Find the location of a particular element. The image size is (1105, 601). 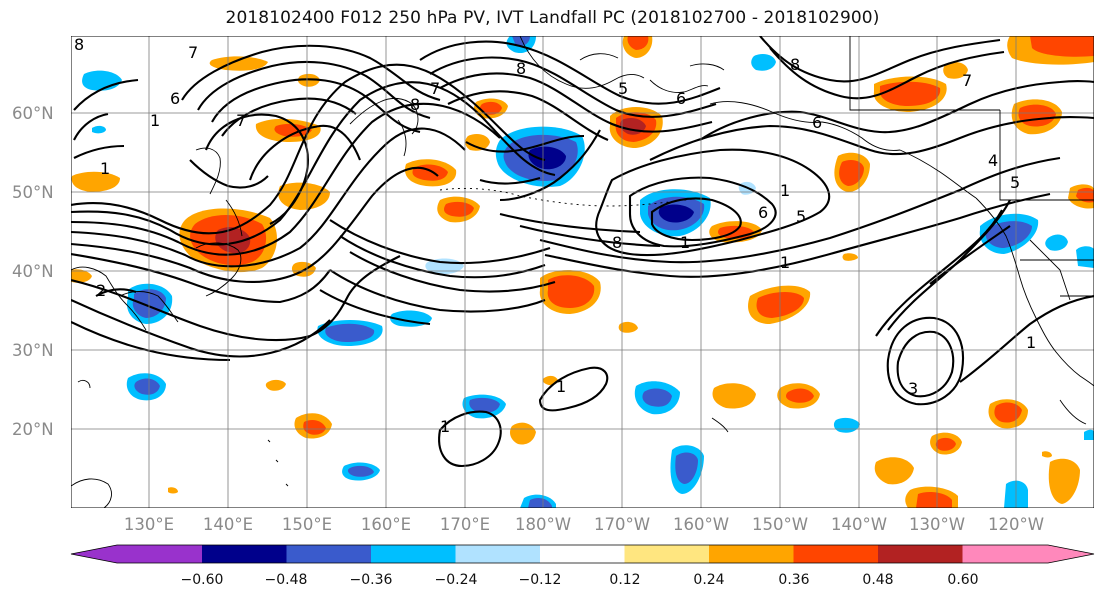

lat-label-20n: 20°N is located at coordinates (33, 429).